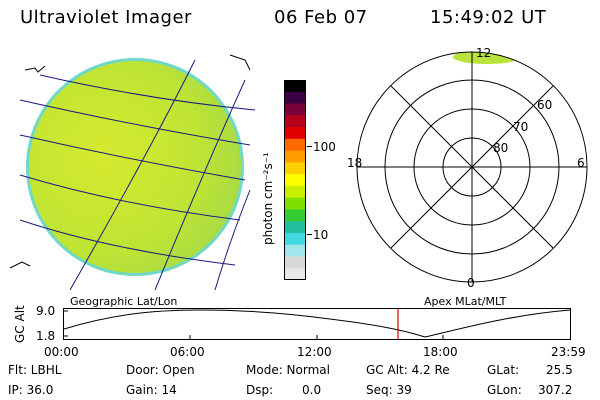 Image resolution: width=600 pixels, height=400 pixels. I want to click on alt-ytick-9: 9.0, so click(46, 311).